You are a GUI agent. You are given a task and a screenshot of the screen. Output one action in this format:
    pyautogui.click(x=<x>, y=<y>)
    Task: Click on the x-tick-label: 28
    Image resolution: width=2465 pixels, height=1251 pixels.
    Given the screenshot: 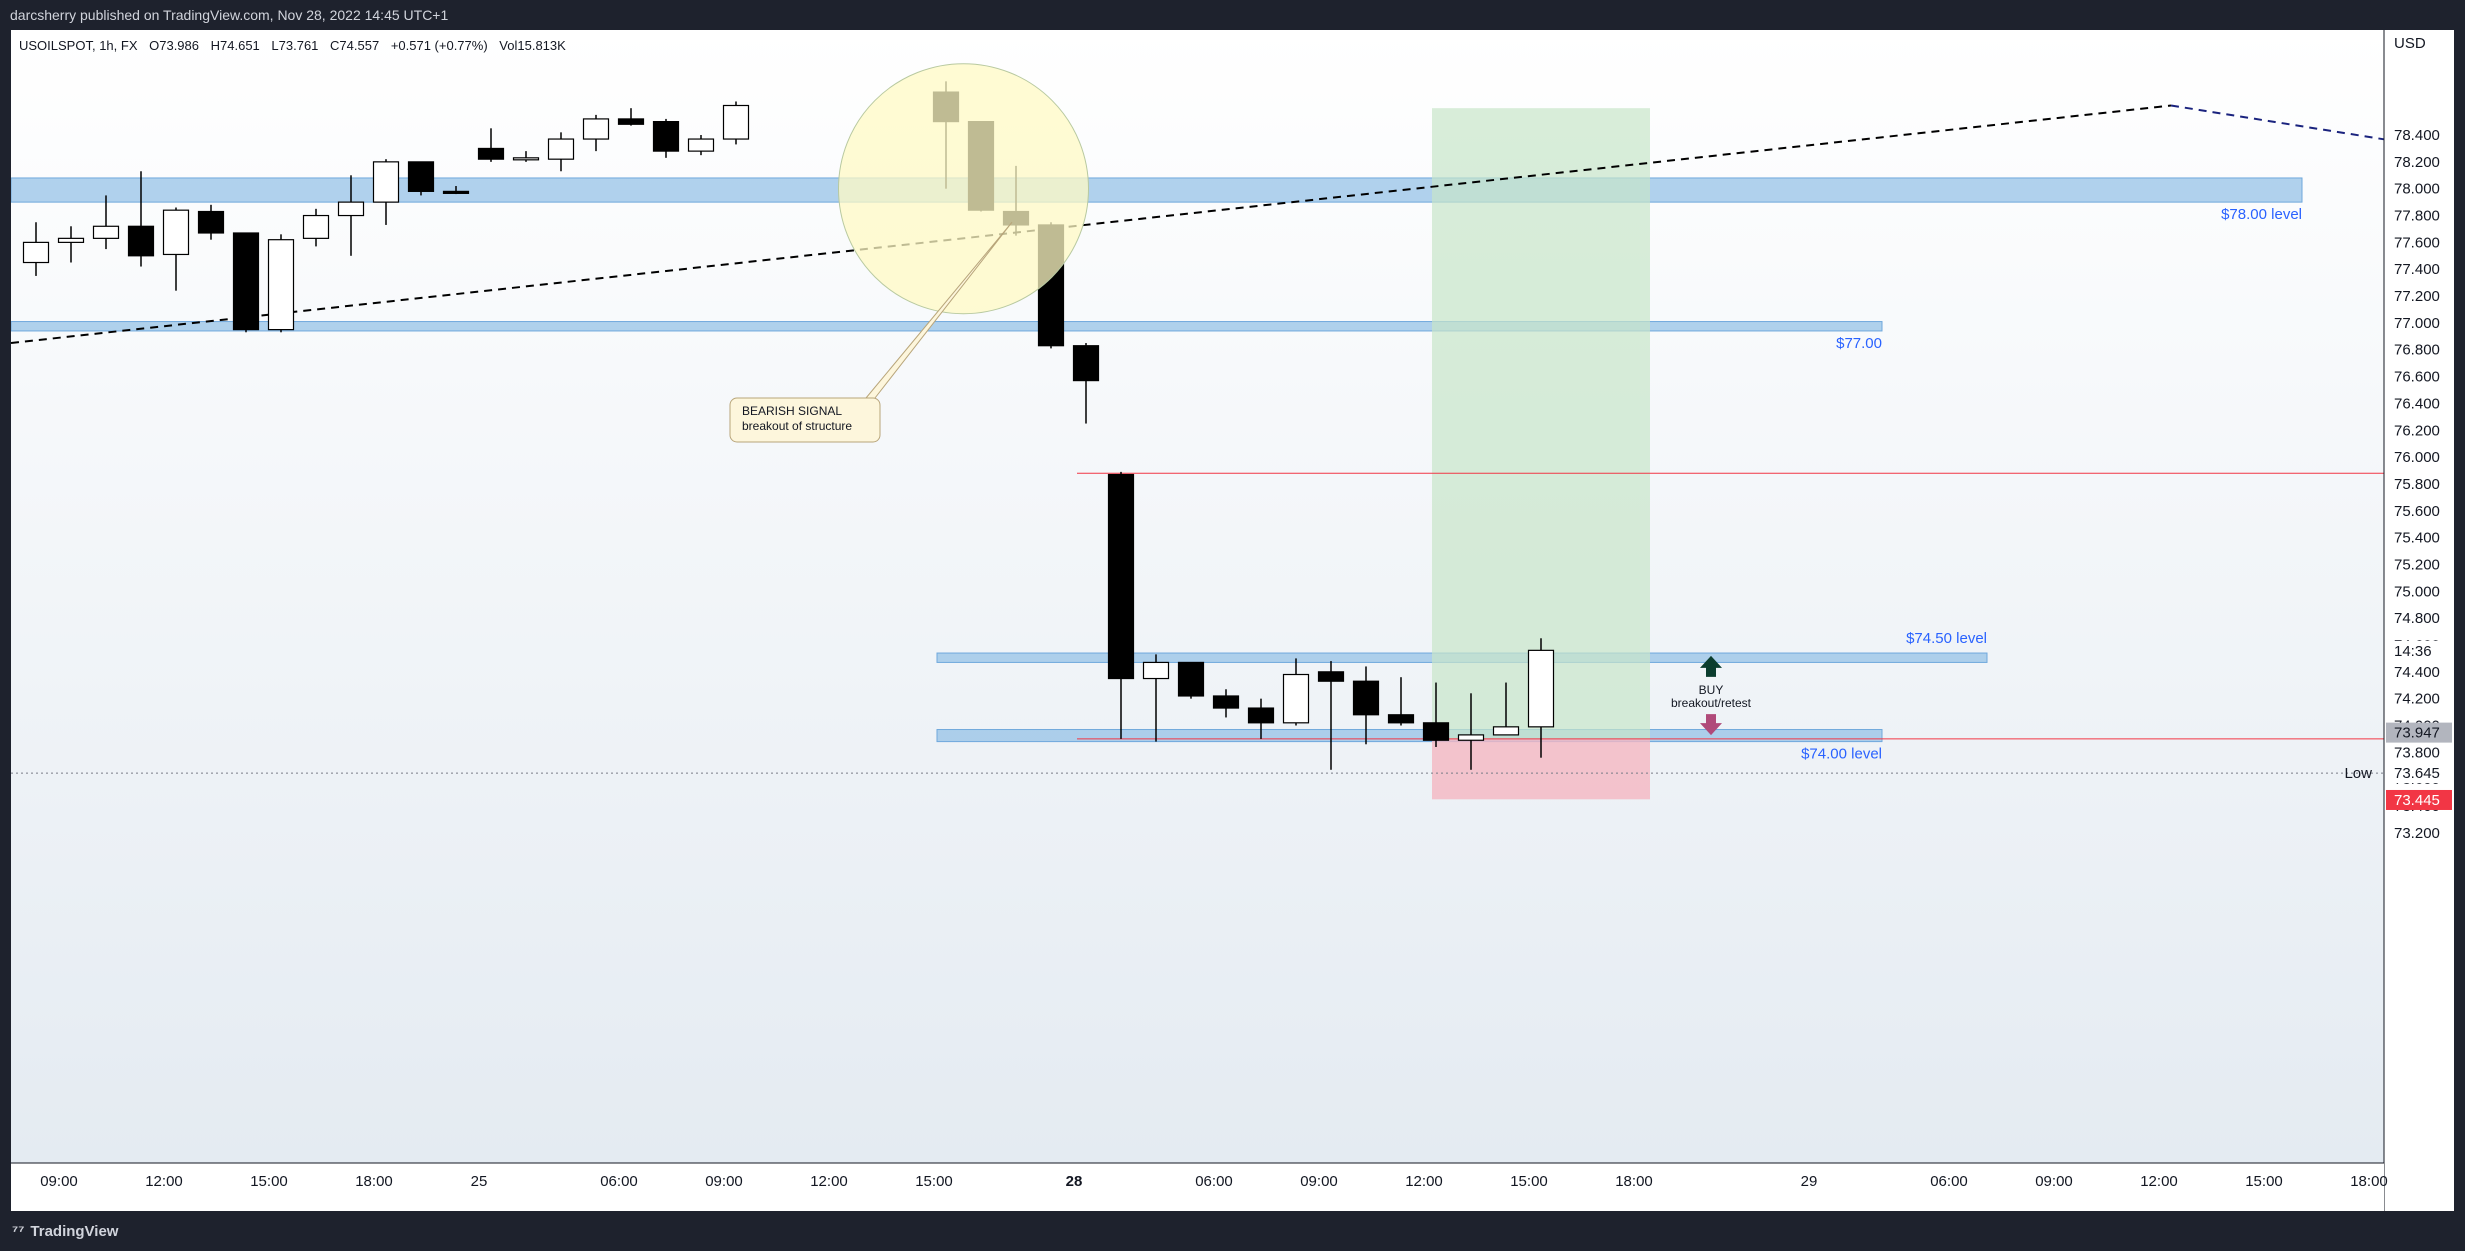 What is the action you would take?
    pyautogui.click(x=1074, y=1181)
    